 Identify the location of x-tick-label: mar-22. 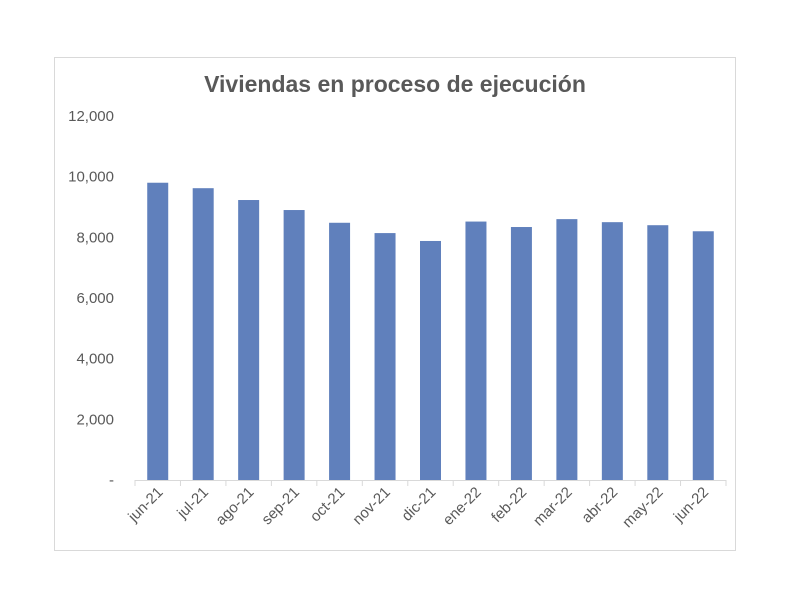
(553, 507).